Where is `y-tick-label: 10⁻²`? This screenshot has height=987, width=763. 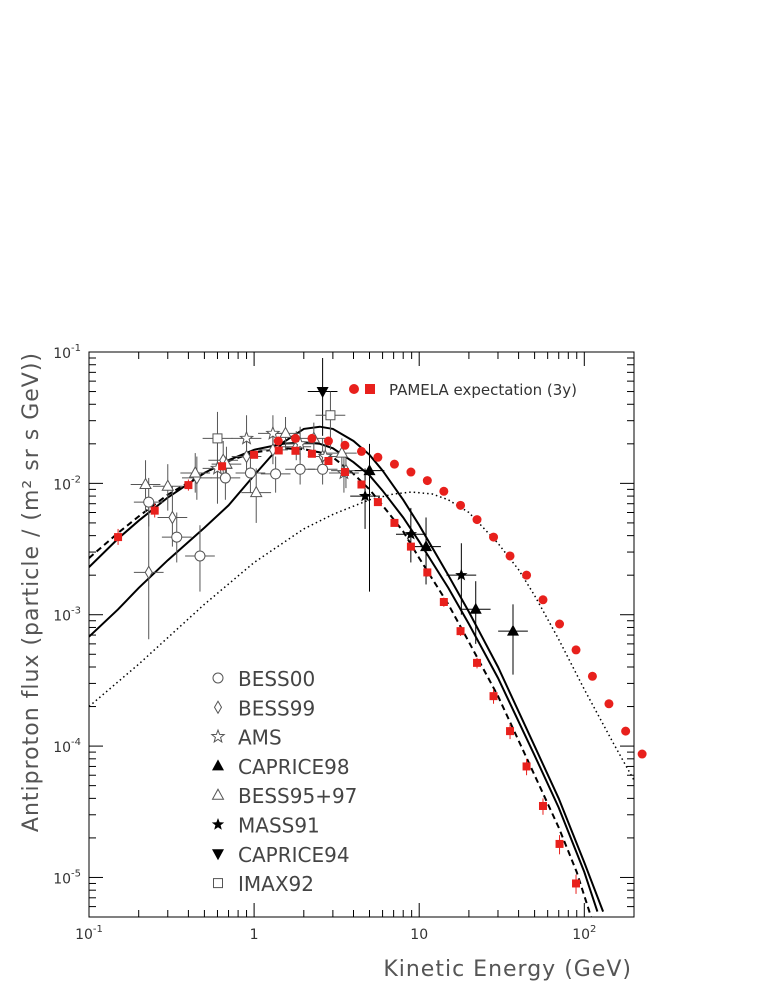
y-tick-label: 10⁻² is located at coordinates (67, 483).